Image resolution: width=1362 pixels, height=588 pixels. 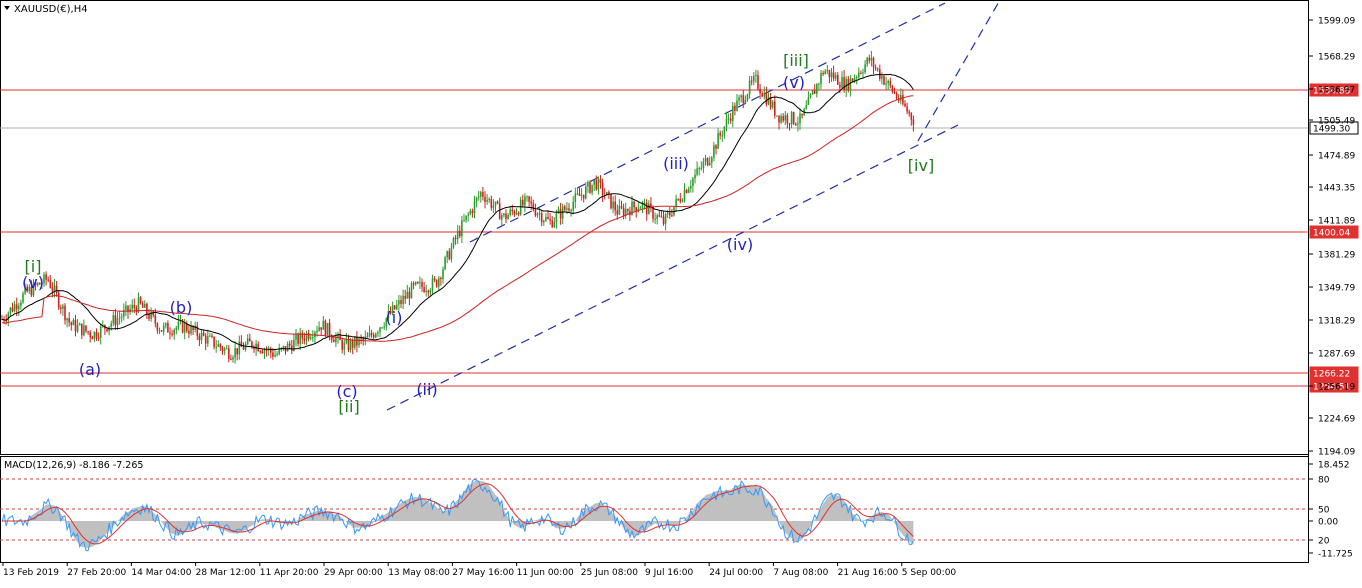 I want to click on time-label: 28 Mar 12:00, so click(x=226, y=573).